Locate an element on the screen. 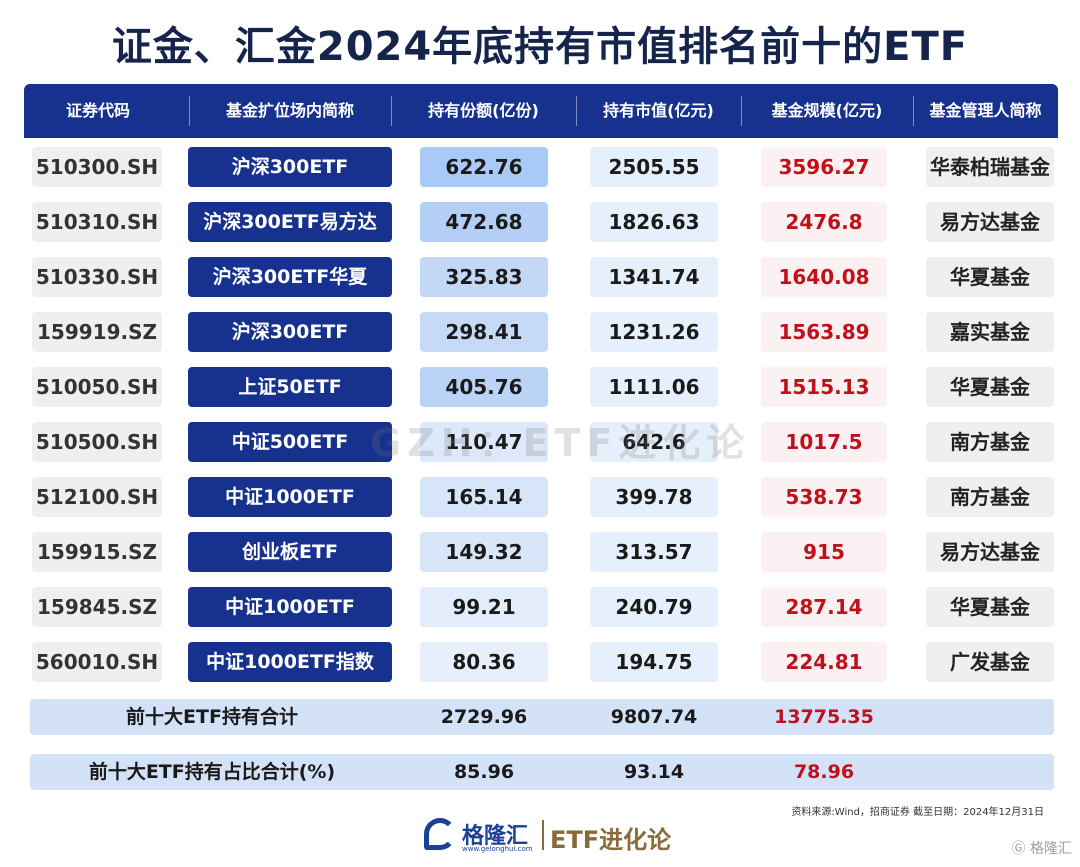 The image size is (1080, 867). holding-value: 1341.74 is located at coordinates (654, 277).